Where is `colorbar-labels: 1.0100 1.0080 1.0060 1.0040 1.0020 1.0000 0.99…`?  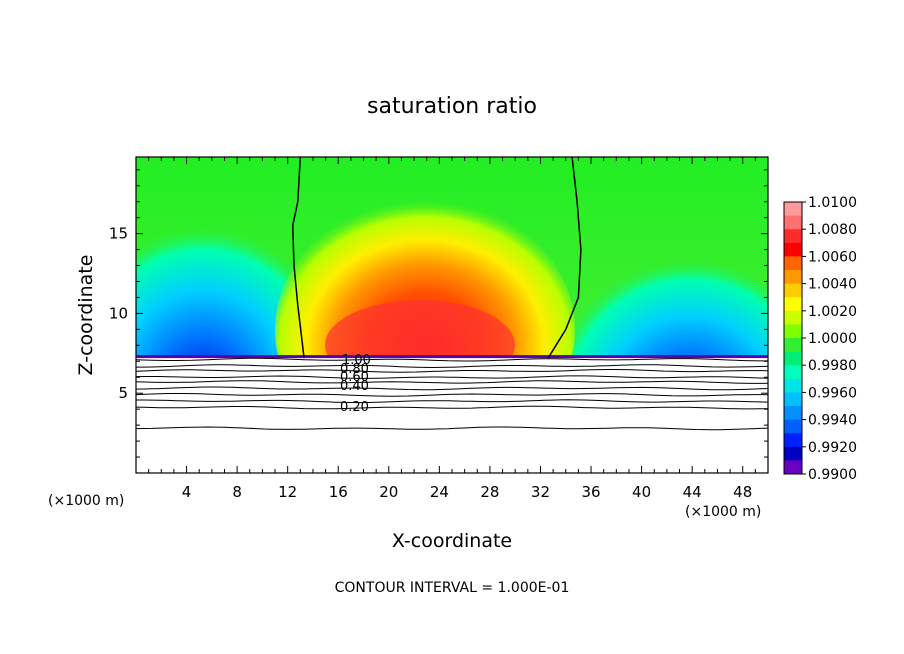
colorbar-labels: 1.0100 1.0080 1.0060 1.0040 1.0020 1.0000 0.99… is located at coordinates (829, 339).